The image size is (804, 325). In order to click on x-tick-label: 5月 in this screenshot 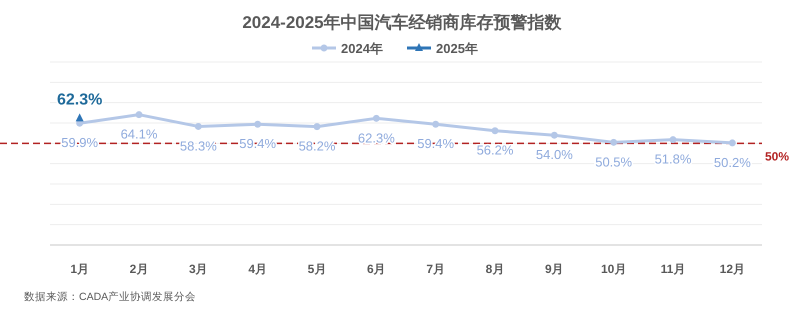, I will do `click(317, 269)`.